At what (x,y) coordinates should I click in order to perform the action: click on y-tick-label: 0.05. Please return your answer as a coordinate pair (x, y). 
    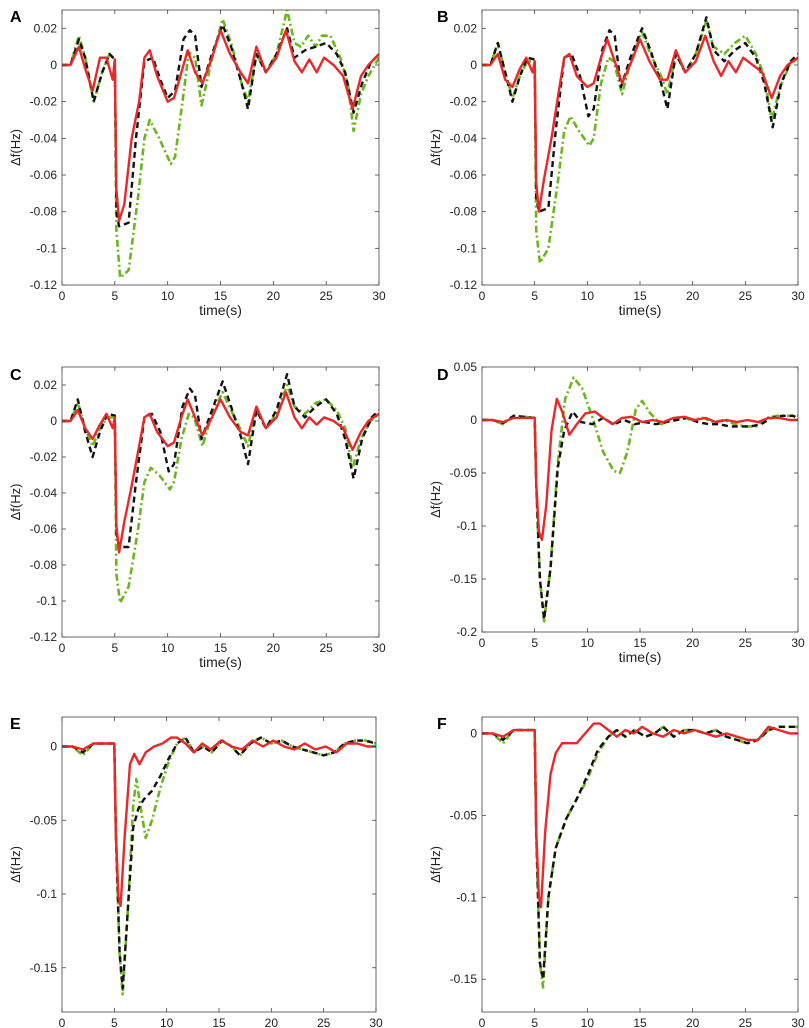
    Looking at the image, I should click on (466, 367).